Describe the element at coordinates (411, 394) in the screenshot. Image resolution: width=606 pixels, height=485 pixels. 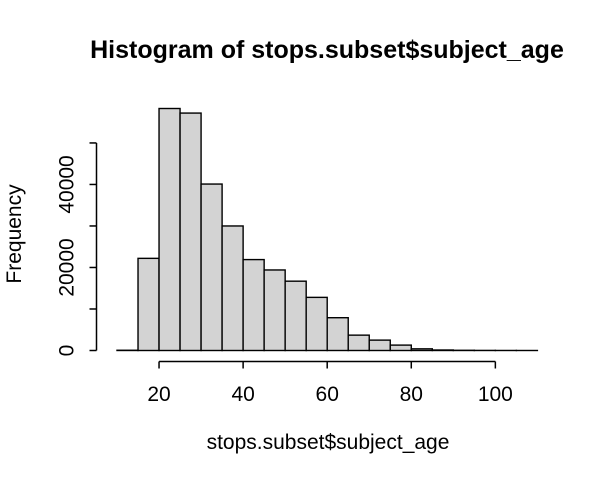
I see `x-tick-label: 80` at that location.